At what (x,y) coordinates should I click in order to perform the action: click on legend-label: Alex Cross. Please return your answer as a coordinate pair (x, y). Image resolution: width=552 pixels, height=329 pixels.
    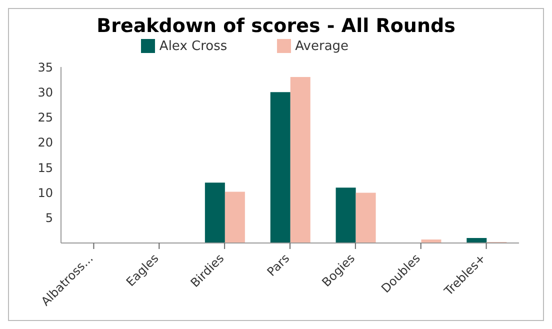
    Looking at the image, I should click on (193, 46).